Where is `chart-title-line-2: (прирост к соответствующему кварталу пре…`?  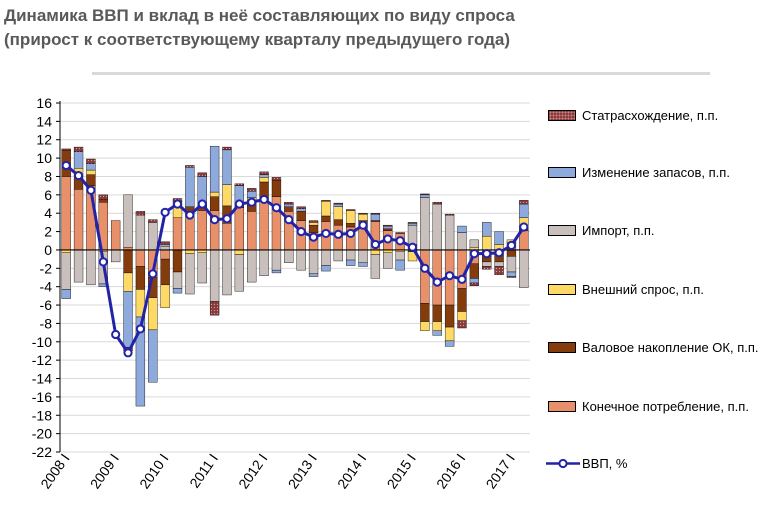
chart-title-line-2: (прирост к соответствующему кварталу пре… is located at coordinates (257, 39).